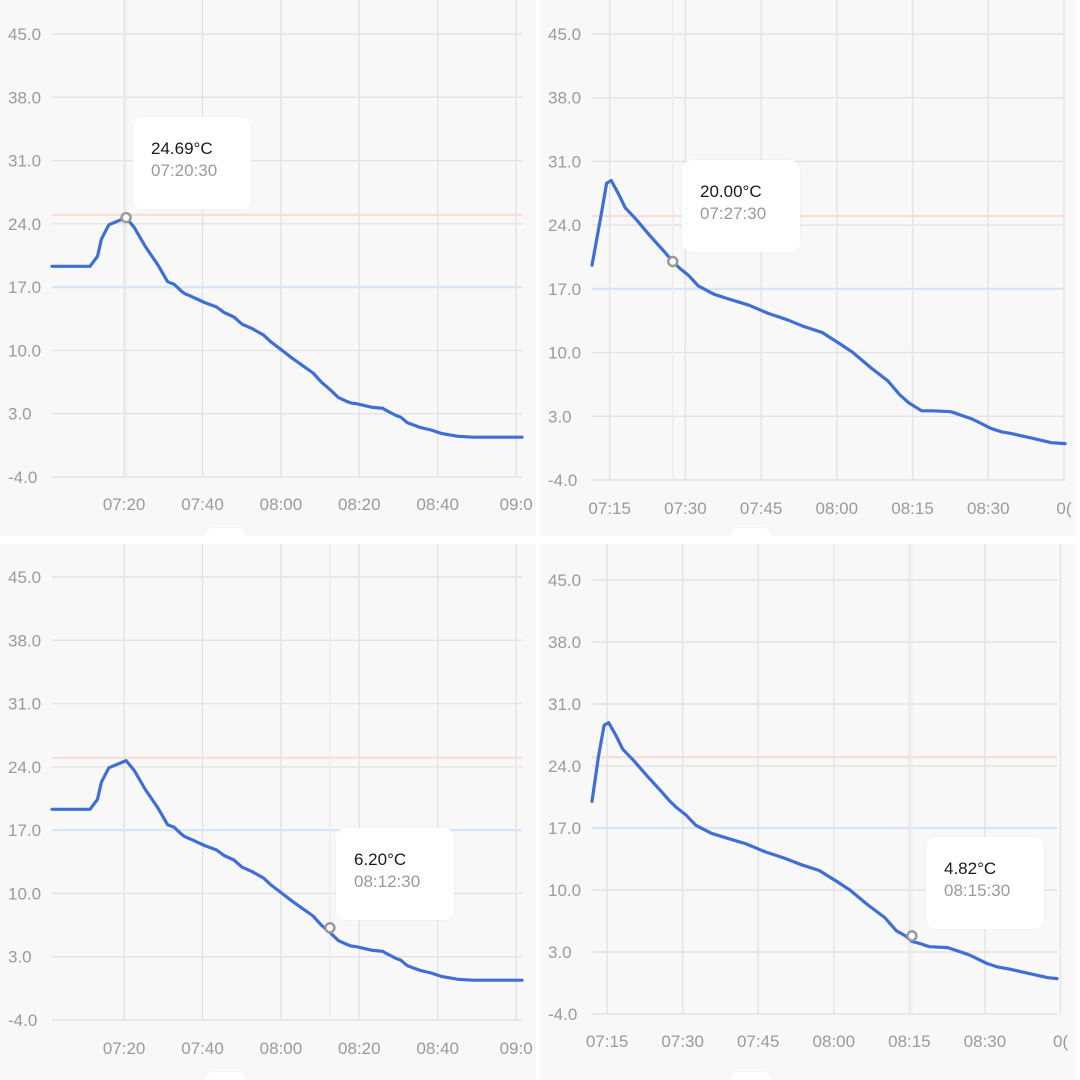 The height and width of the screenshot is (1080, 1080). I want to click on tooltip-4: 4.82°C 08:15:30, so click(985, 883).